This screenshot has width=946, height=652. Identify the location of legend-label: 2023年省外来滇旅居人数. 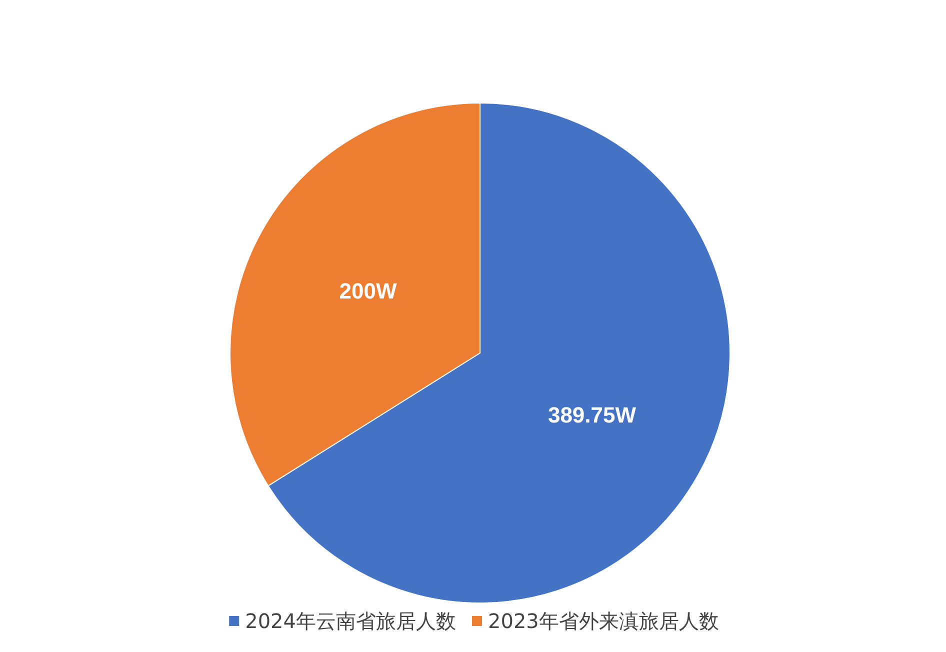
(603, 621).